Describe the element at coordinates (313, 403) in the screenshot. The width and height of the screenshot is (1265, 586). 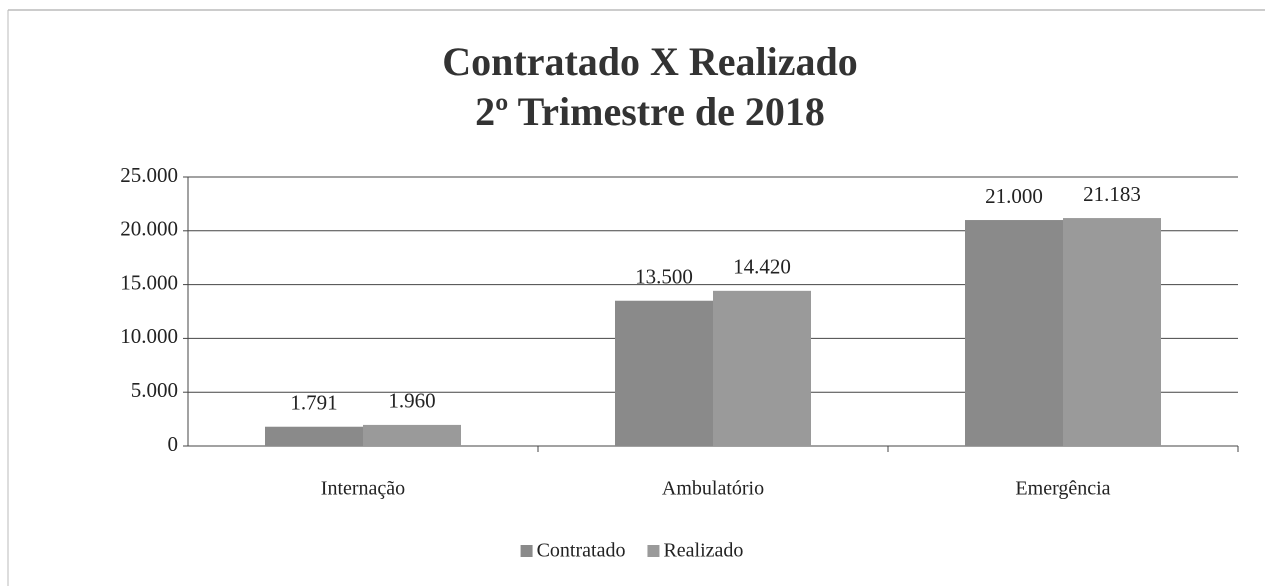
I see `value-label: 1.791` at that location.